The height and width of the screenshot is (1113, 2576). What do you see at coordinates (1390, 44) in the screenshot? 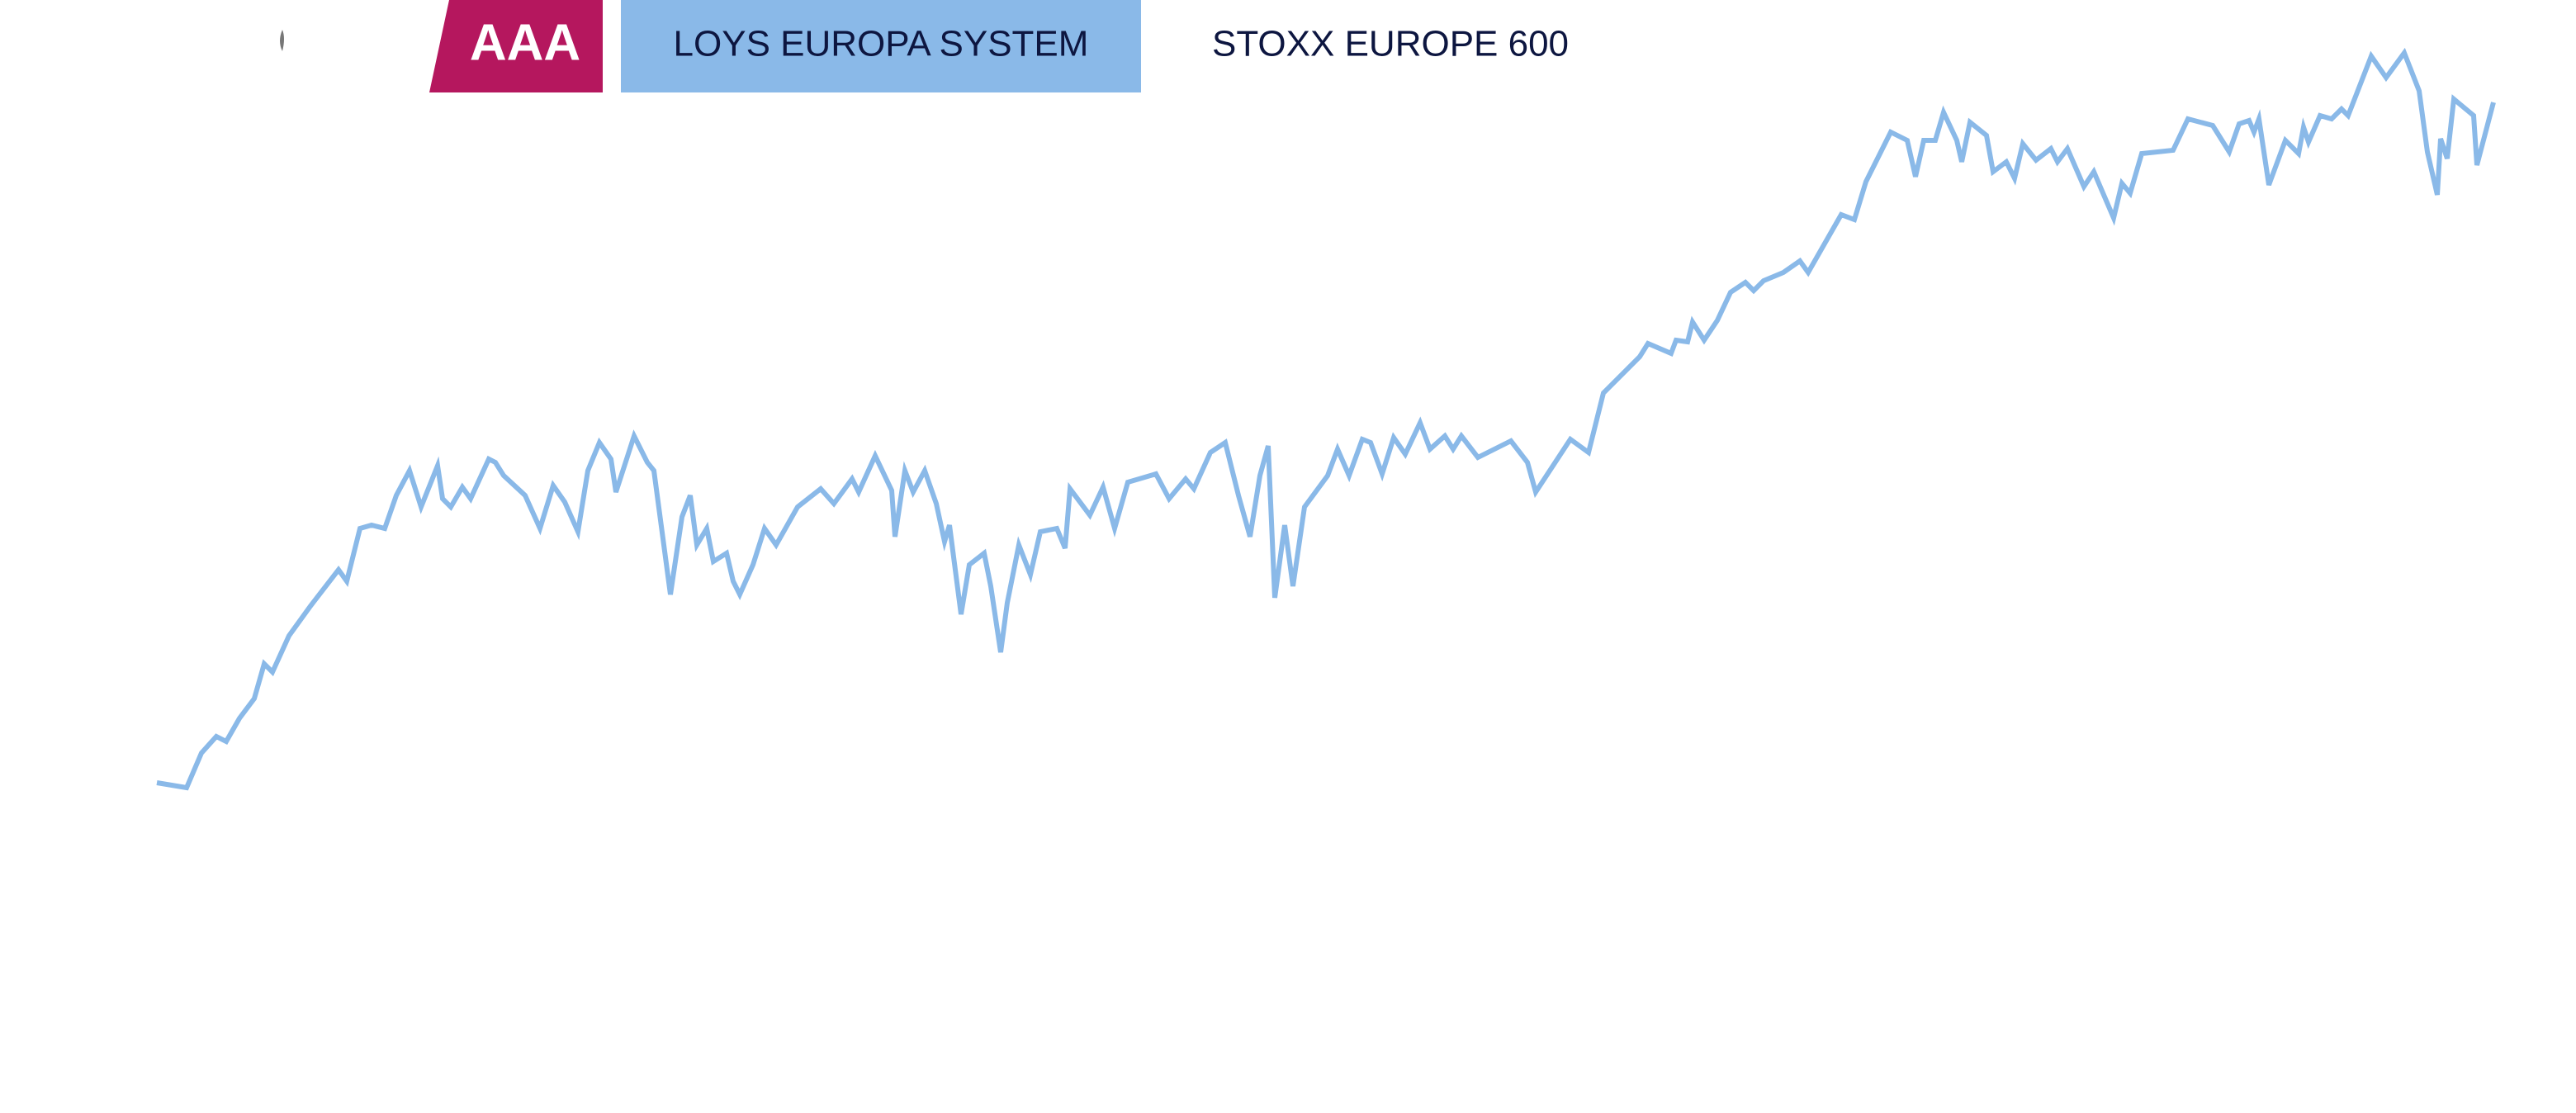
I see `comparison-label: STOXX EUROPE 600` at bounding box center [1390, 44].